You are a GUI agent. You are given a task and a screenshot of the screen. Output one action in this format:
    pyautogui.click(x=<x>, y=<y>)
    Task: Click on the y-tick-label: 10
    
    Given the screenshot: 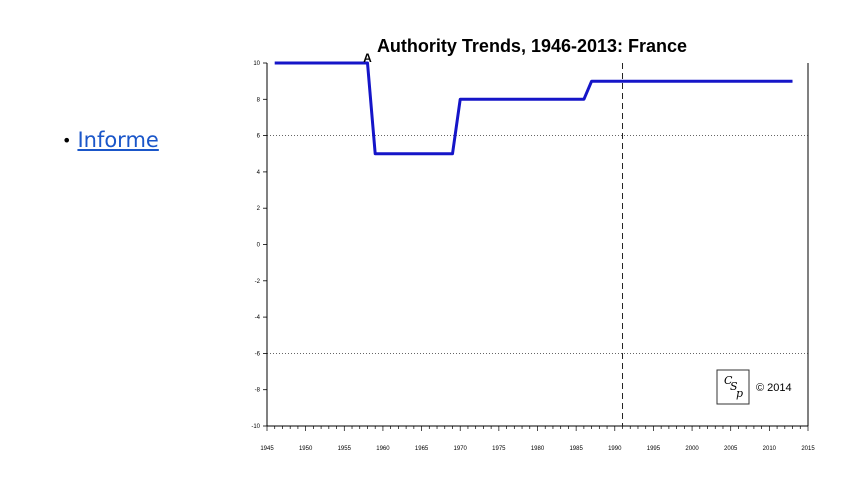 What is the action you would take?
    pyautogui.click(x=256, y=64)
    